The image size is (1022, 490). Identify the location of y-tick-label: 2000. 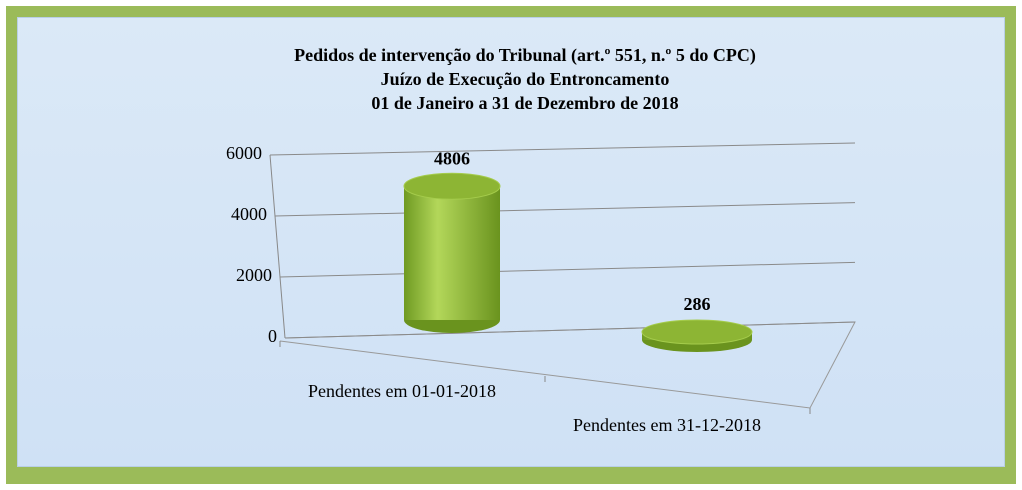
(254, 275).